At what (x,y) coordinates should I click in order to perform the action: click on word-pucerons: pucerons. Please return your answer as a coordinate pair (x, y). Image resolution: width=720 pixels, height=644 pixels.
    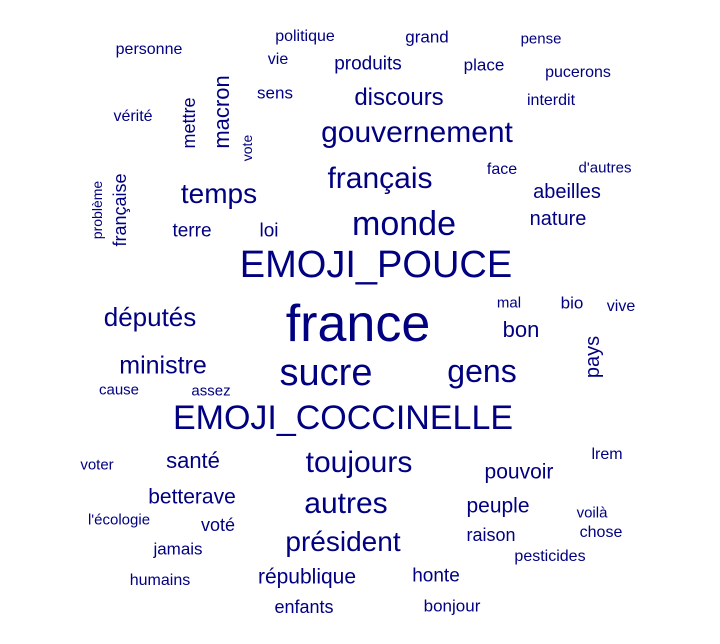
    Looking at the image, I should click on (578, 72).